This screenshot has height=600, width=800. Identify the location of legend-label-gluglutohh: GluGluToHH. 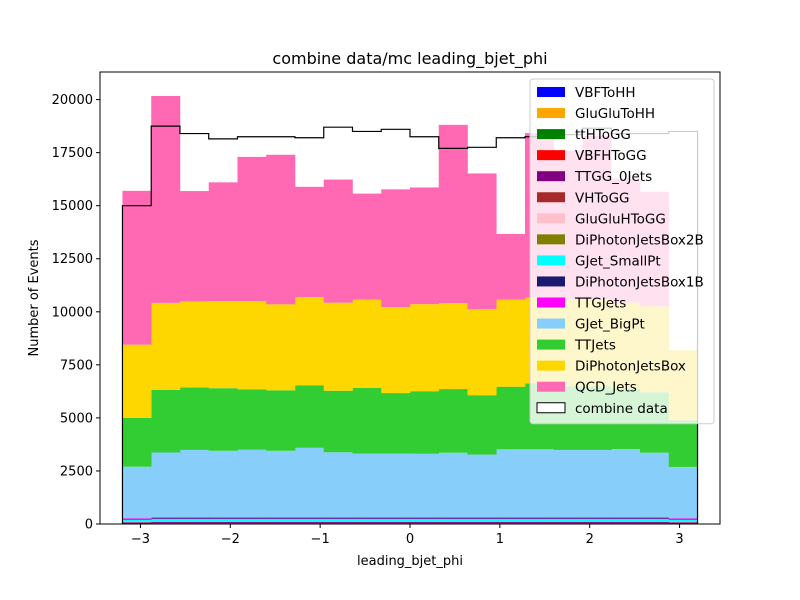
(615, 114).